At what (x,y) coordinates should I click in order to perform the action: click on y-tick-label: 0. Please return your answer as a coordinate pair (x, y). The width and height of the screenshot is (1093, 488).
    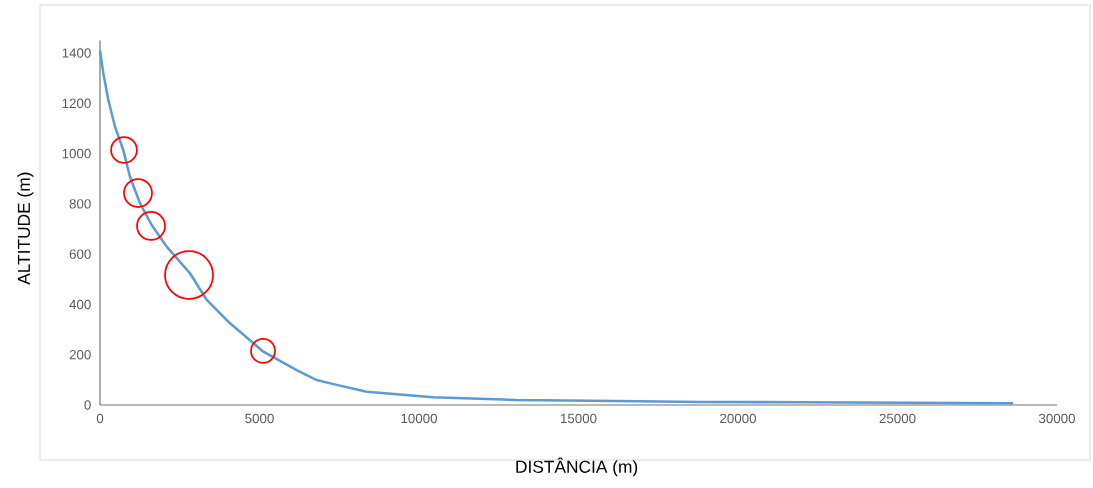
    Looking at the image, I should click on (87, 405).